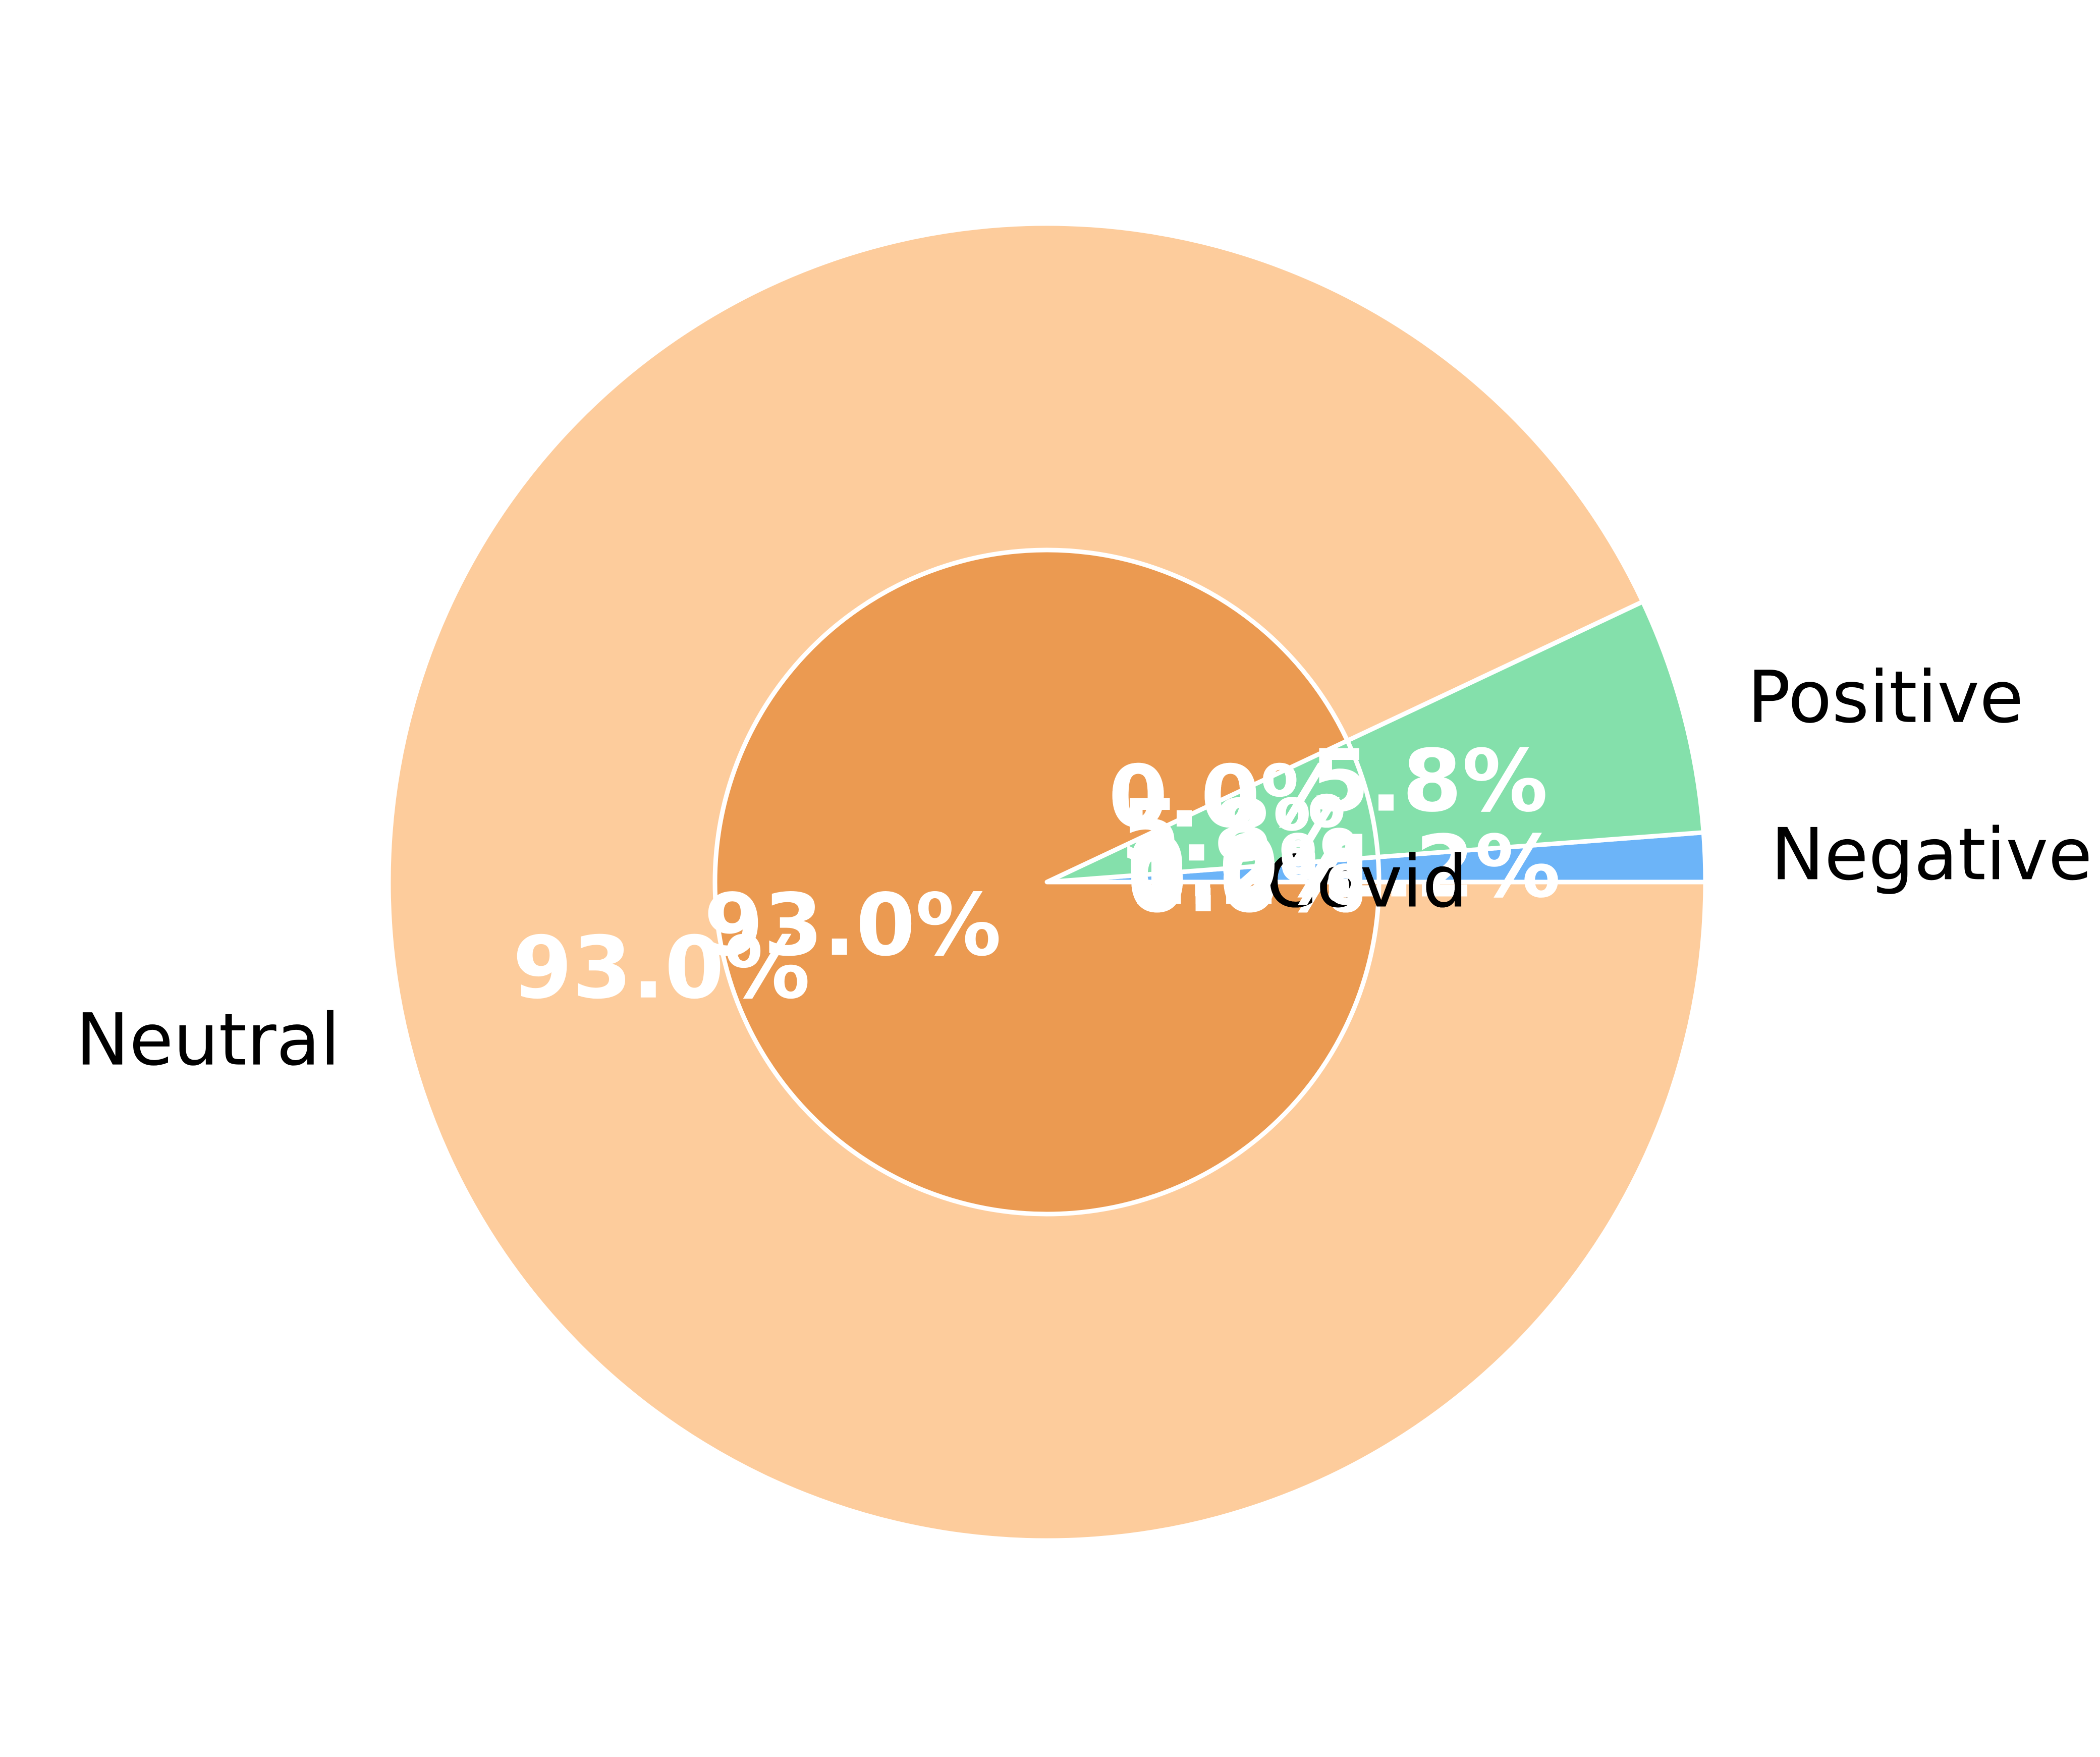  I want to click on outer-category-label-neutral-2: Neutral, so click(208, 1040).